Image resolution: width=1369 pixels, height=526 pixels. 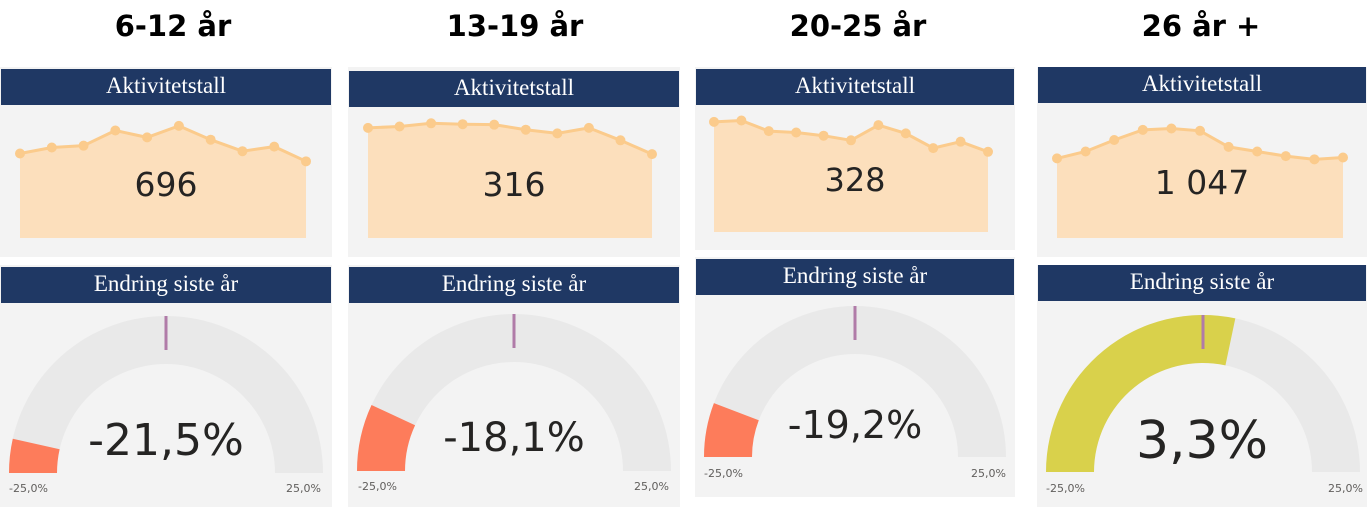 I want to click on activity-card-13-19: Aktivitetstall 316, so click(x=514, y=162).